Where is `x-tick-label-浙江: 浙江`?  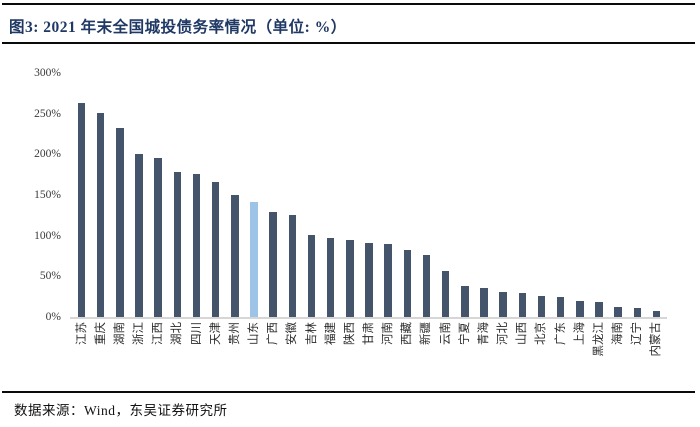 x-tick-label-浙江: 浙江 is located at coordinates (139, 333).